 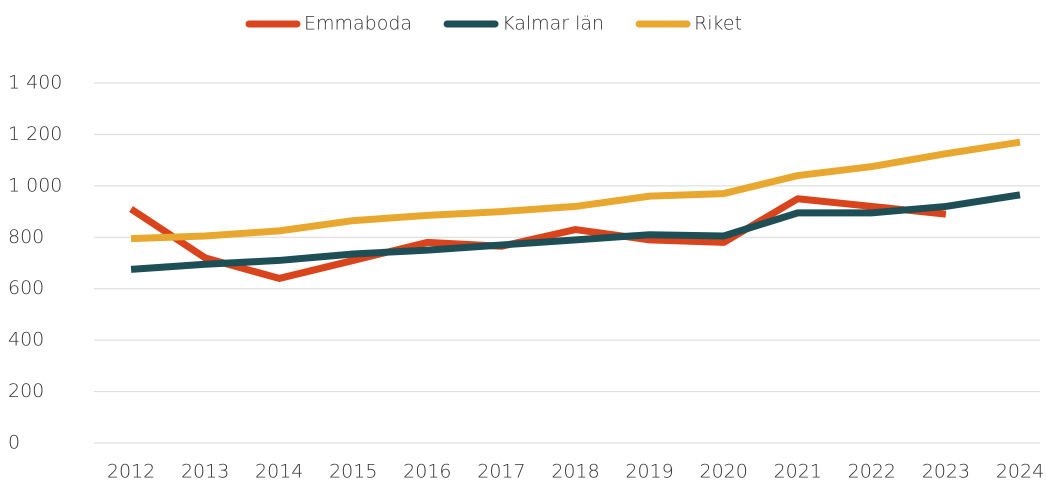 I want to click on y-tick-label: 1 000, so click(x=35, y=185).